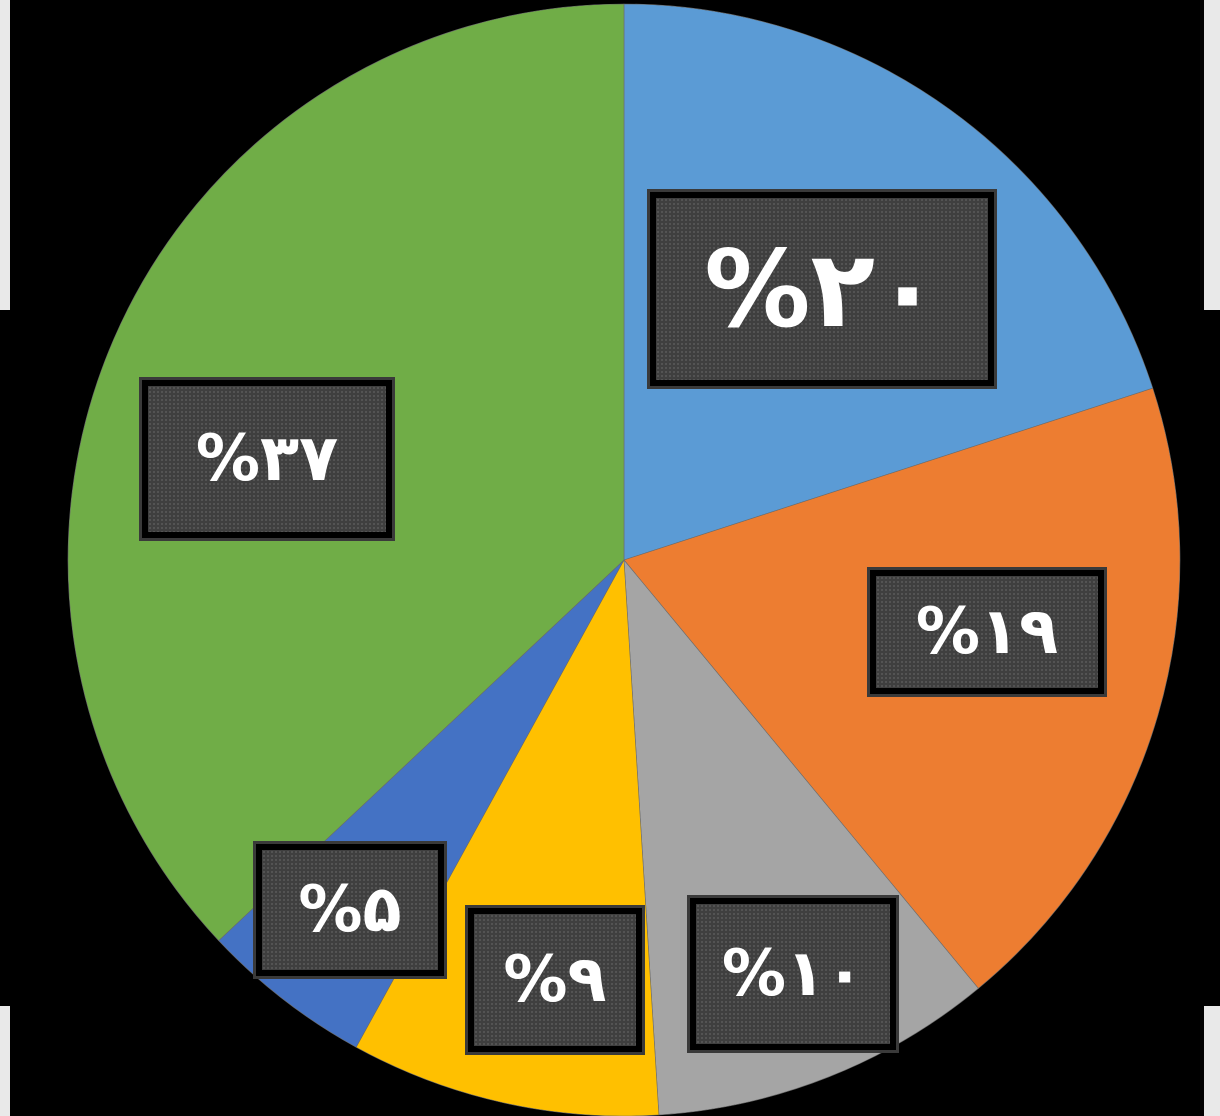  I want to click on data-label-slice-5: %۵, so click(352, 912).